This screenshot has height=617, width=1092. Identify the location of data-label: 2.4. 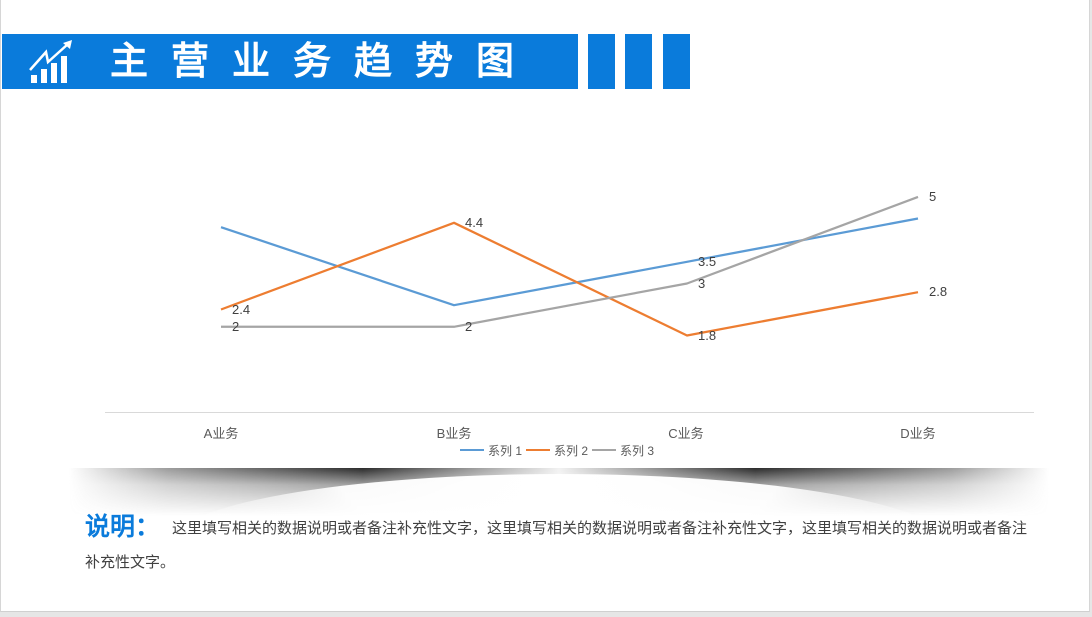
(241, 309).